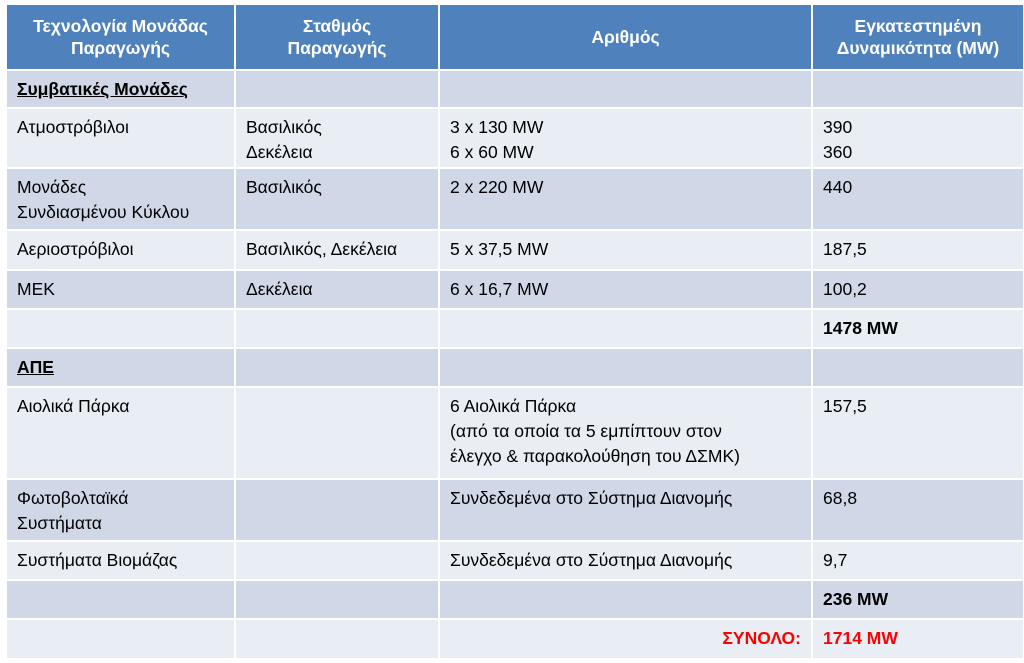 This screenshot has height=663, width=1024. What do you see at coordinates (120, 26) in the screenshot?
I see `header-technology-line: Τεχνολογία Μονάδας` at bounding box center [120, 26].